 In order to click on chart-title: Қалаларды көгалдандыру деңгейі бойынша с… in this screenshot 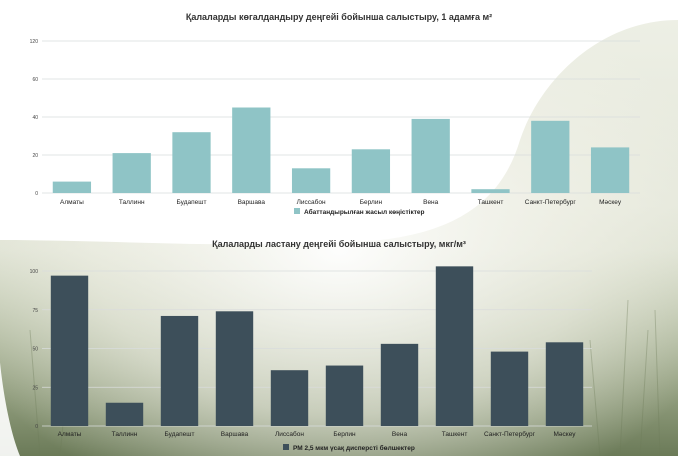, I will do `click(339, 17)`.